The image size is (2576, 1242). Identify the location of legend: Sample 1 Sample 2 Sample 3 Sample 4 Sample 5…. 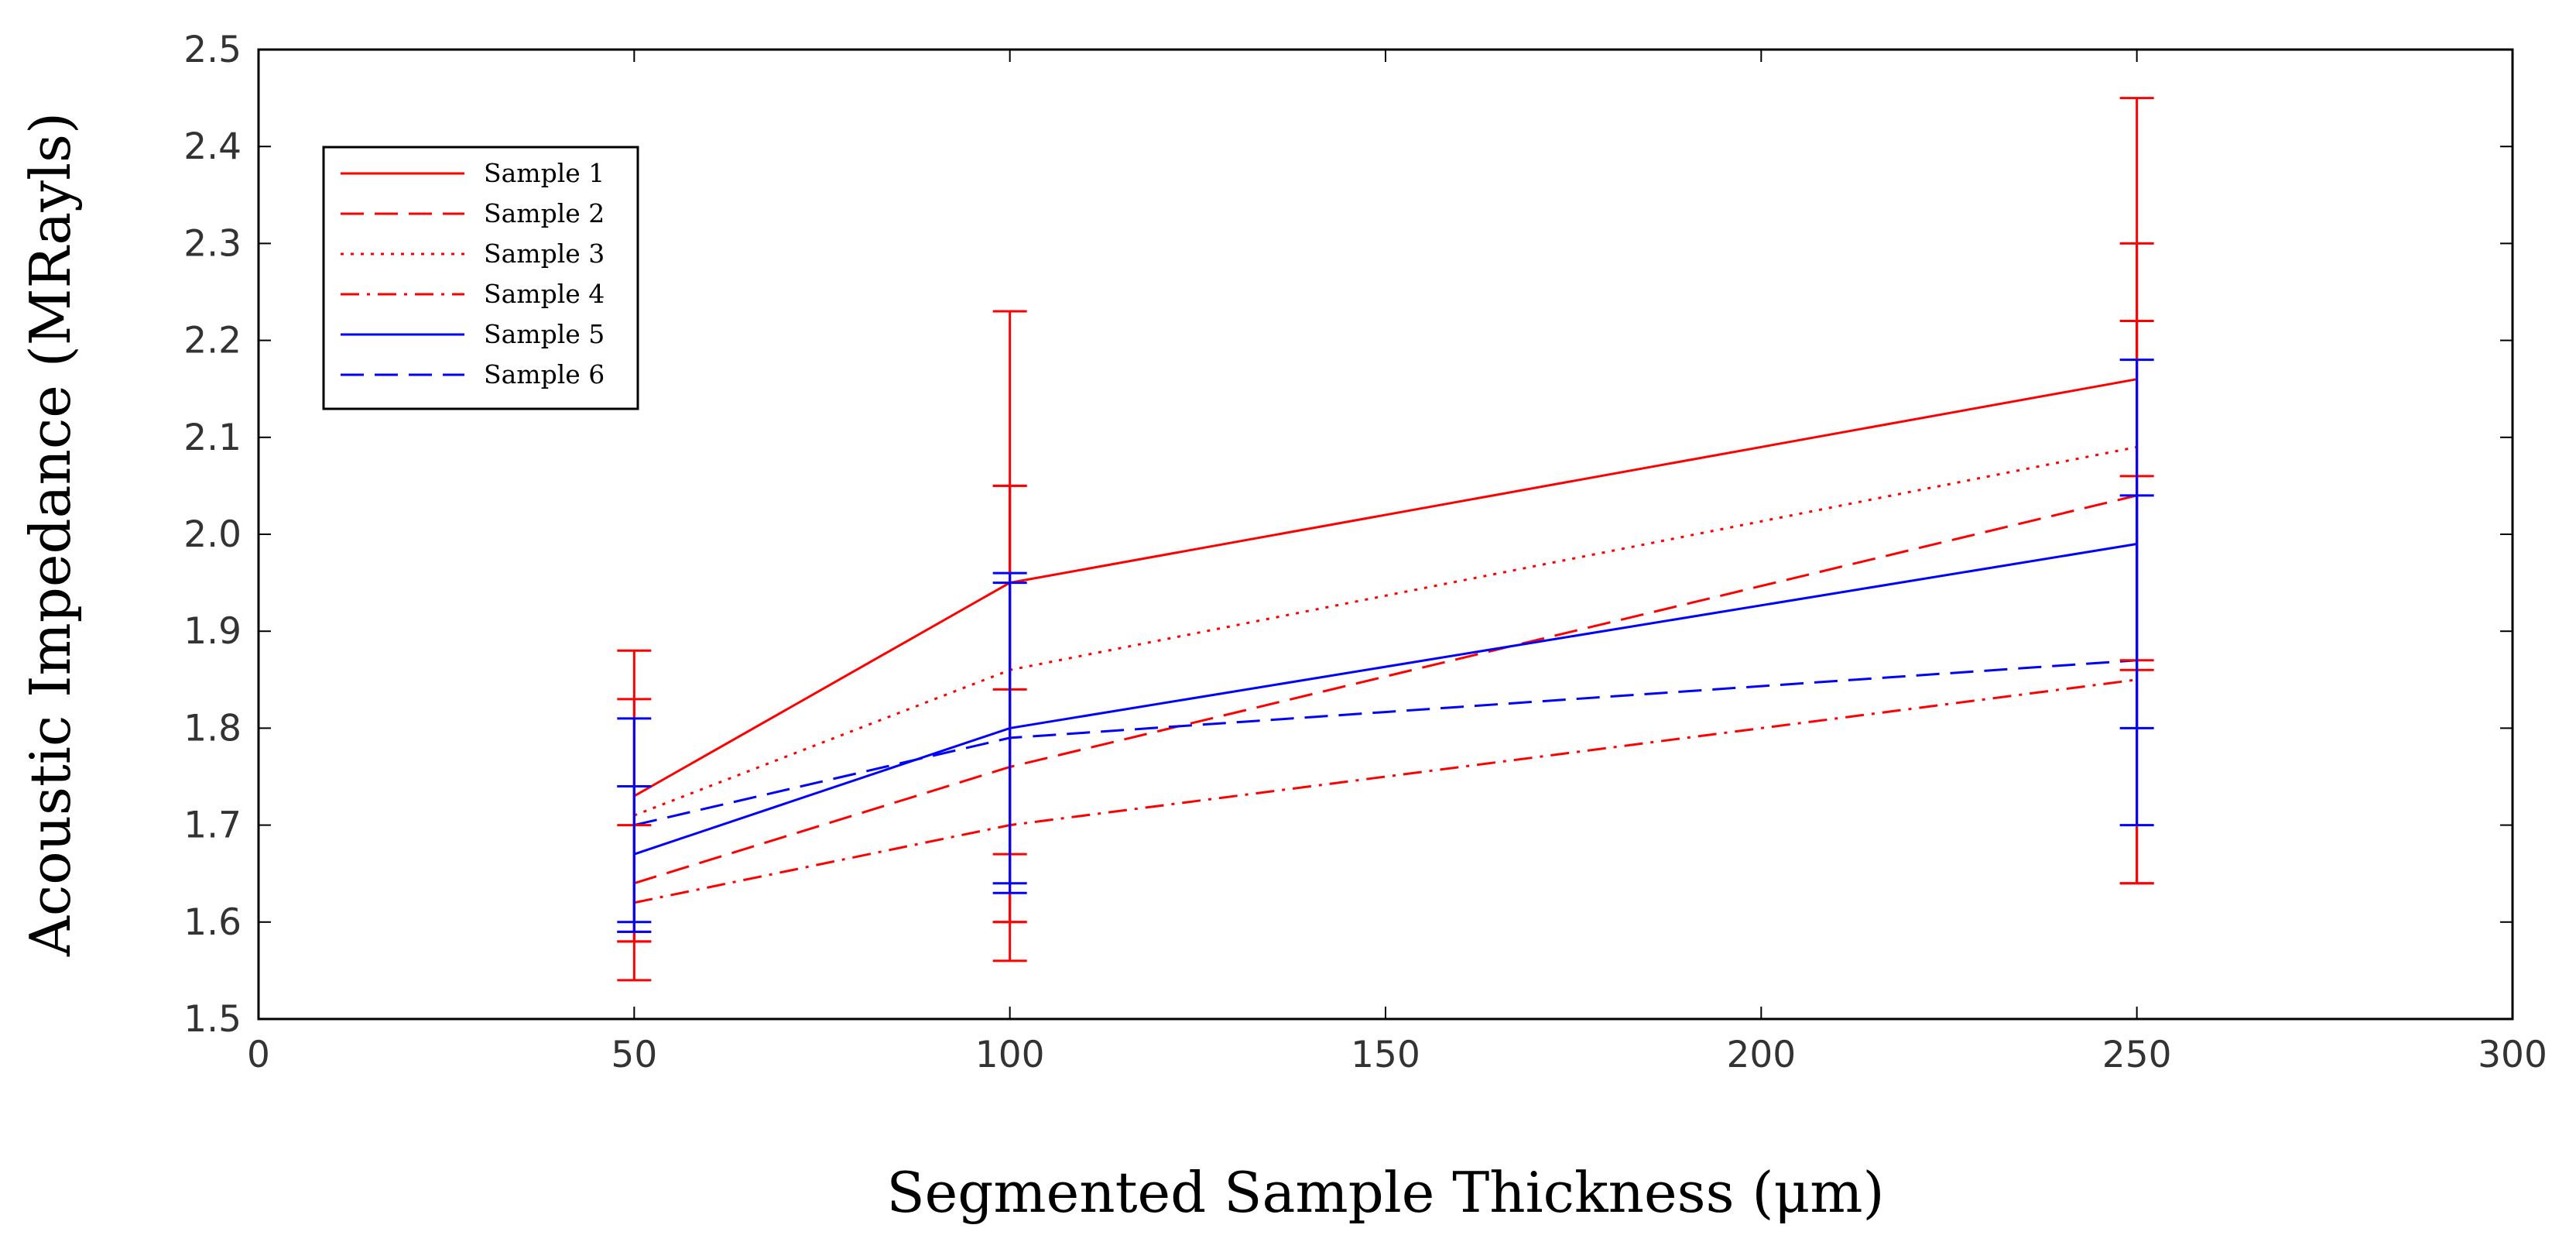
(481, 278).